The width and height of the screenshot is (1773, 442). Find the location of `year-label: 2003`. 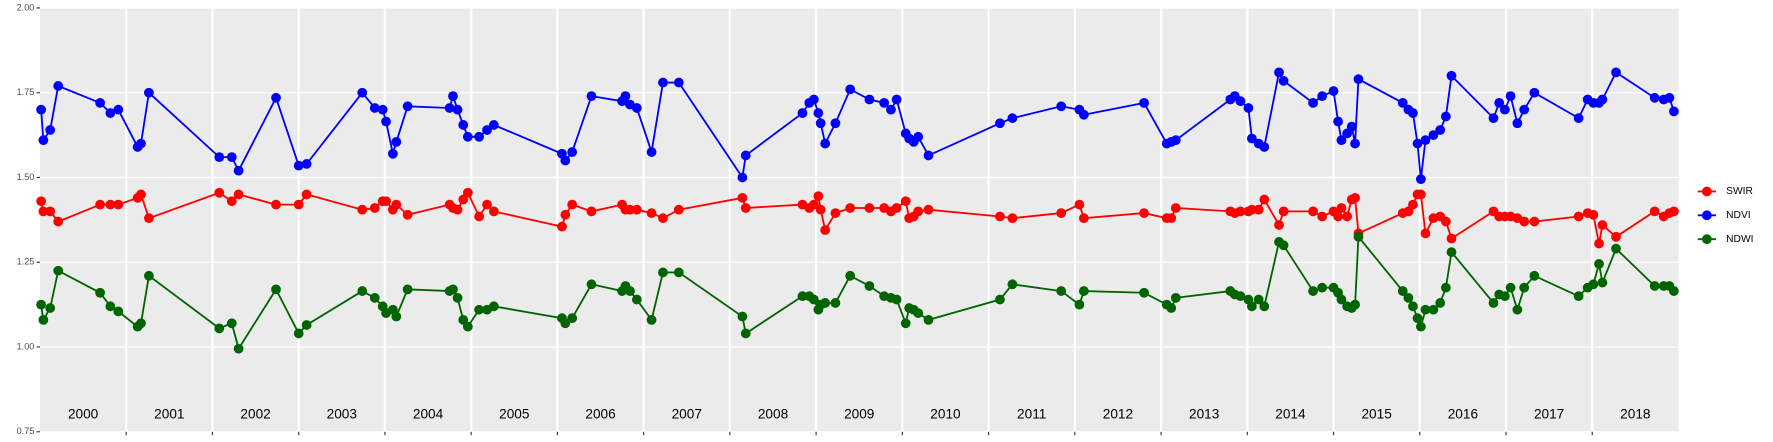

year-label: 2003 is located at coordinates (342, 413).